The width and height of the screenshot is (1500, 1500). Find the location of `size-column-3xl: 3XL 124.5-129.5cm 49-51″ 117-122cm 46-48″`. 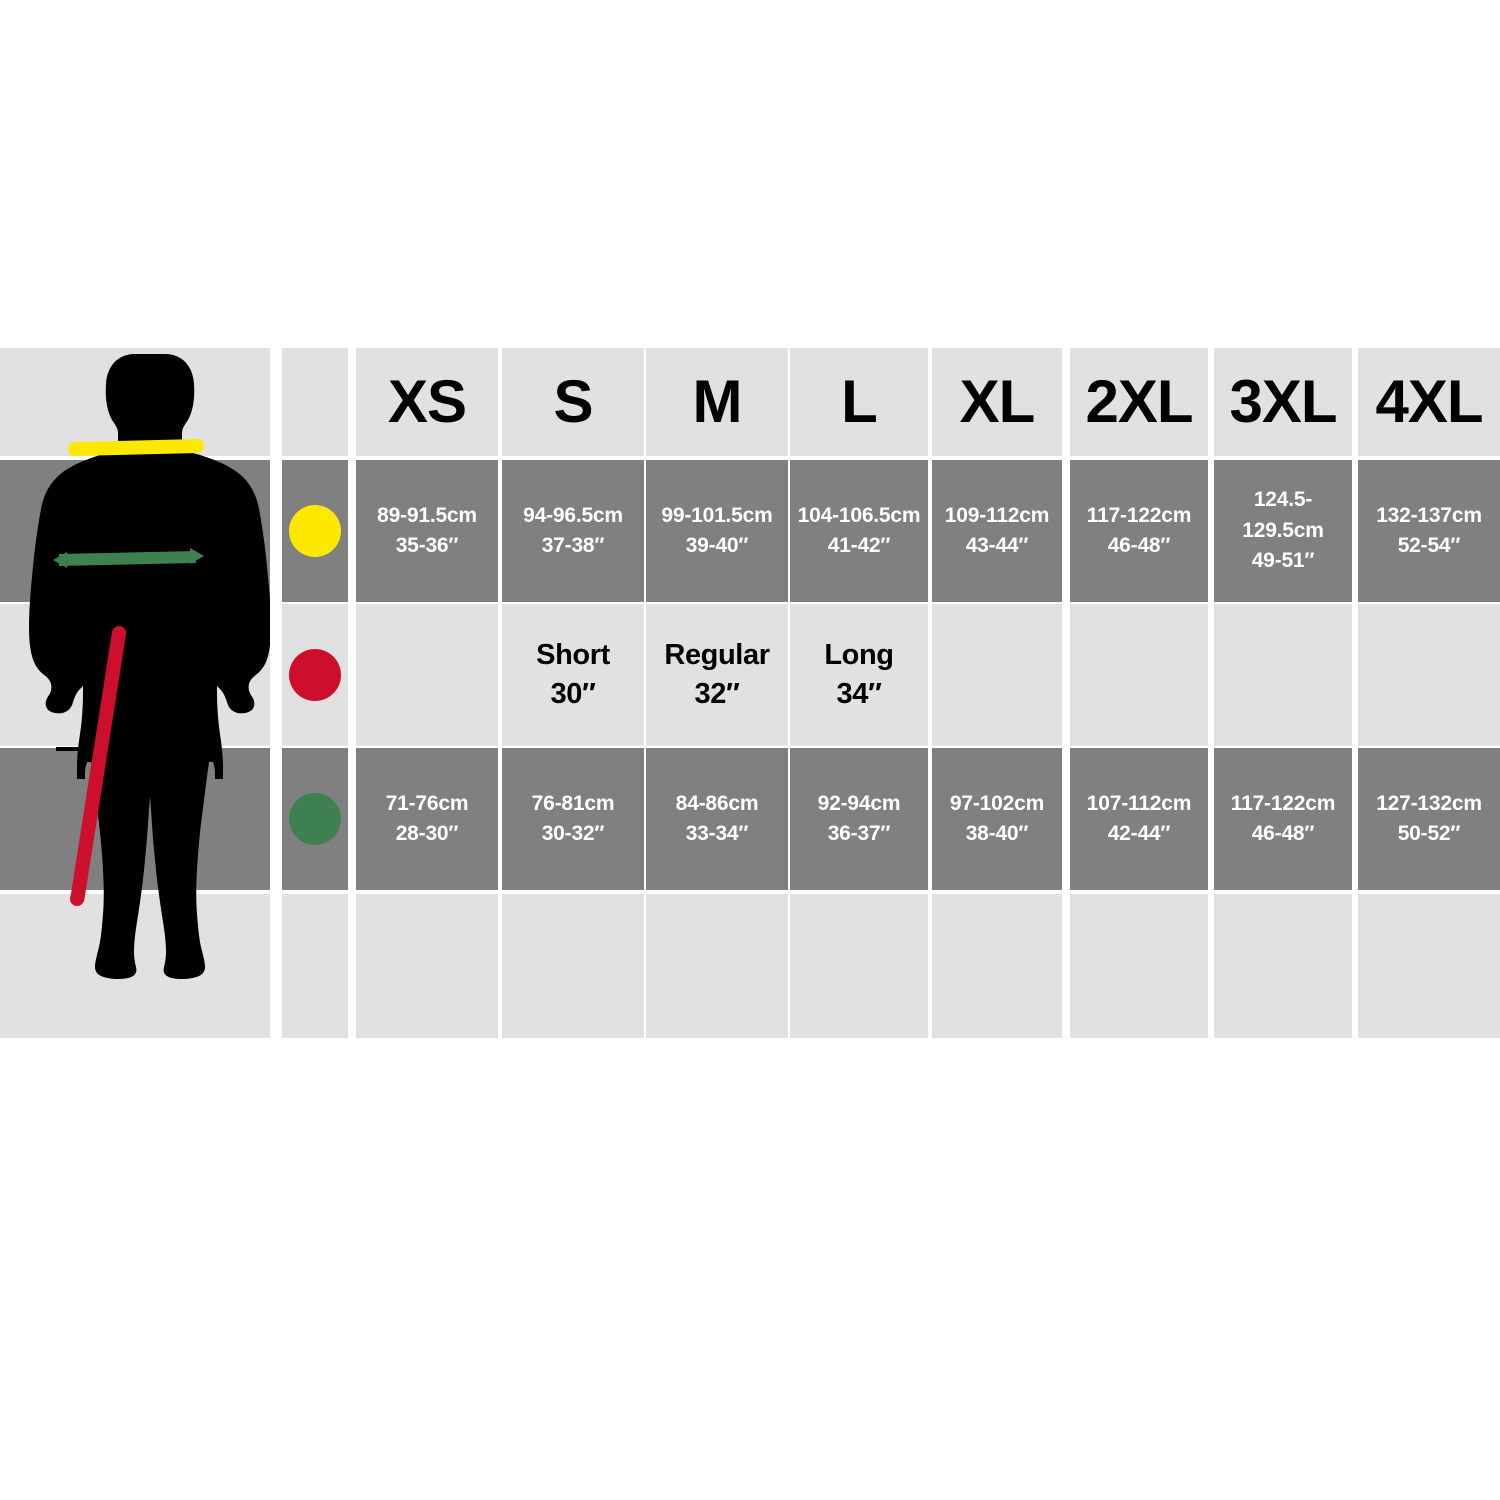

size-column-3xl: 3XL 124.5-129.5cm 49-51″ 117-122cm 46-48″ is located at coordinates (1283, 693).